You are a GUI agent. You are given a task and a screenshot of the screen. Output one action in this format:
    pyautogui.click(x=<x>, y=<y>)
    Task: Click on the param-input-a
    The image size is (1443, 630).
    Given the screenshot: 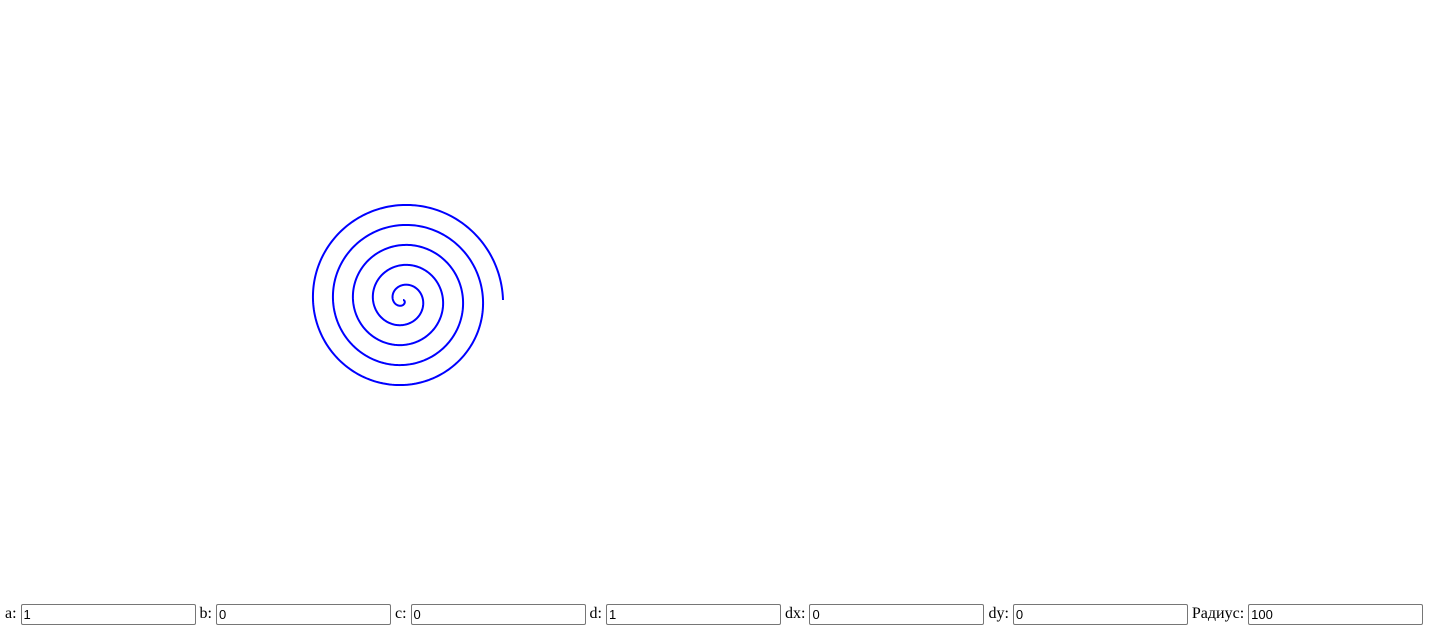 What is the action you would take?
    pyautogui.click(x=108, y=614)
    